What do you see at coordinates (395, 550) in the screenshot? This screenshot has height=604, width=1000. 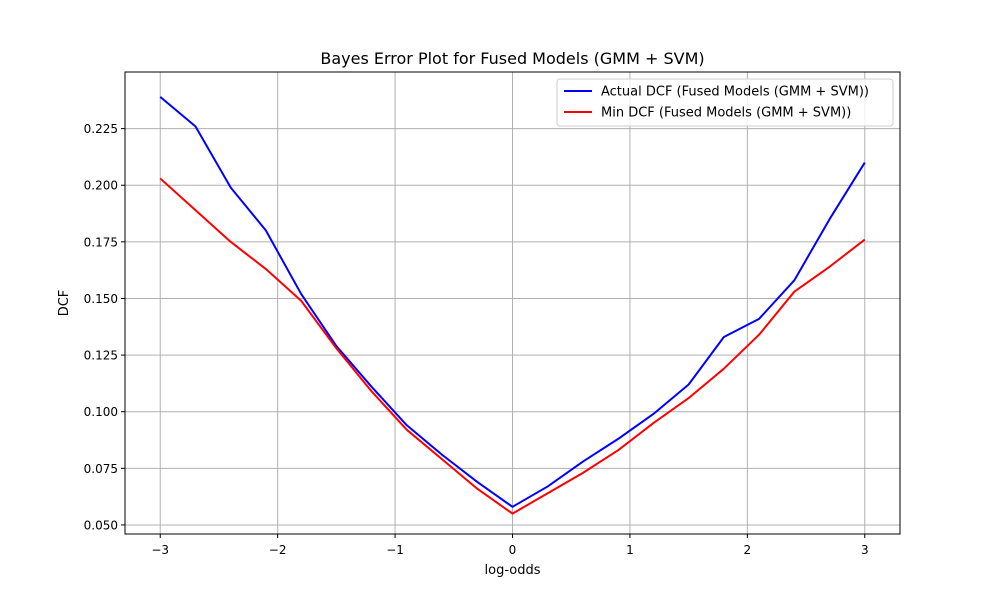 I see `x-tick-label: −1` at bounding box center [395, 550].